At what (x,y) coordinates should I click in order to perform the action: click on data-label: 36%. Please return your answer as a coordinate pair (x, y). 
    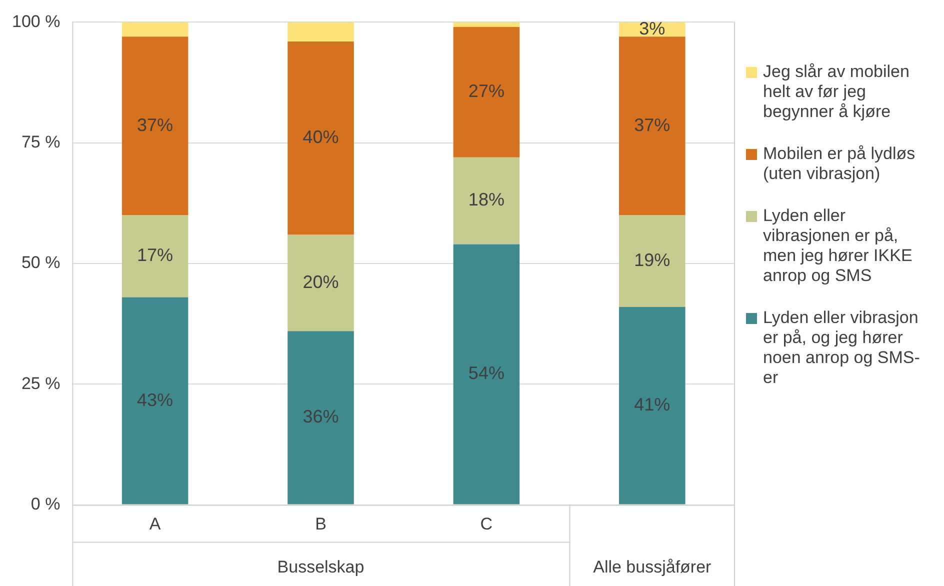
    Looking at the image, I should click on (320, 416).